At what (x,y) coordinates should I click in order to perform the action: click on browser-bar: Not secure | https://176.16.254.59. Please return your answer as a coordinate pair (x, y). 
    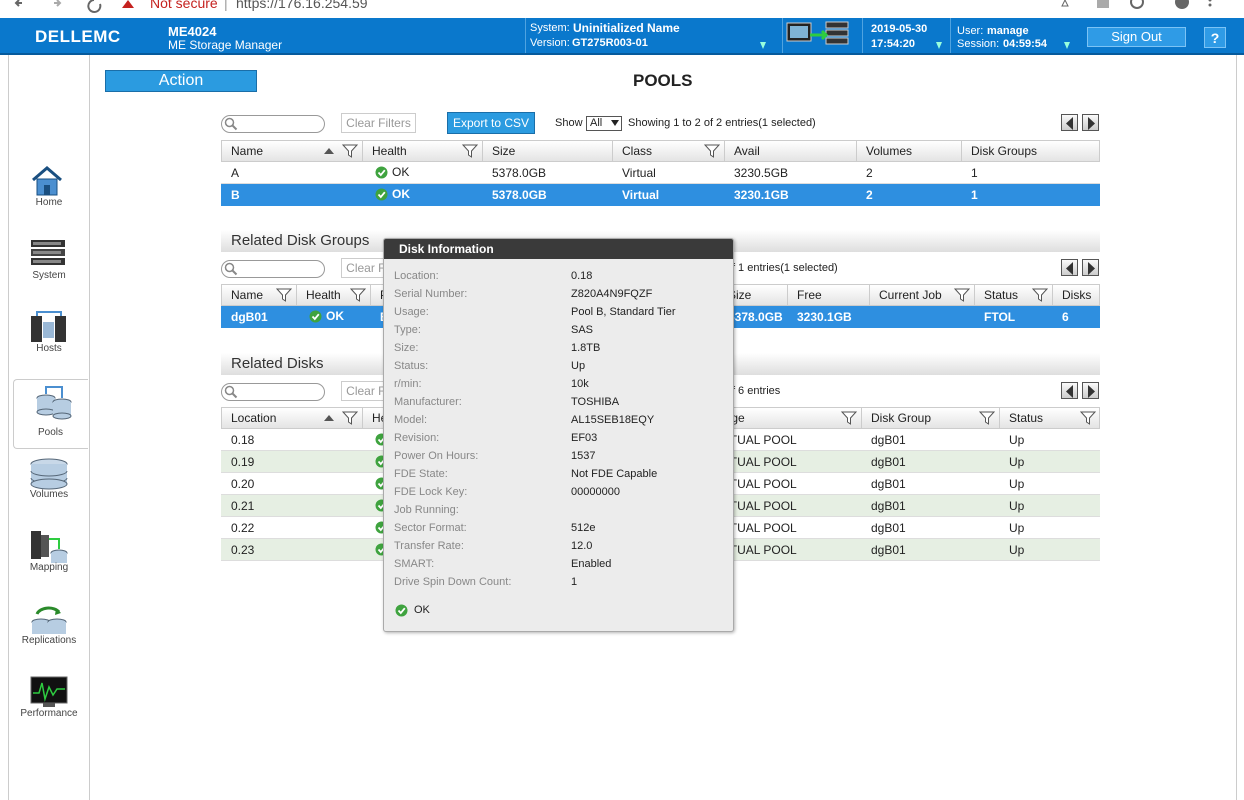
    Looking at the image, I should click on (622, 9).